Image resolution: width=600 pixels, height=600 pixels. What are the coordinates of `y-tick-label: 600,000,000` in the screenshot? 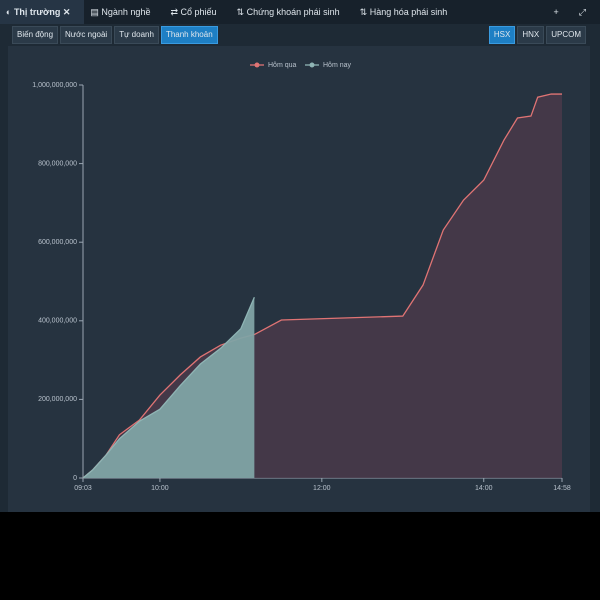 It's located at (57, 242).